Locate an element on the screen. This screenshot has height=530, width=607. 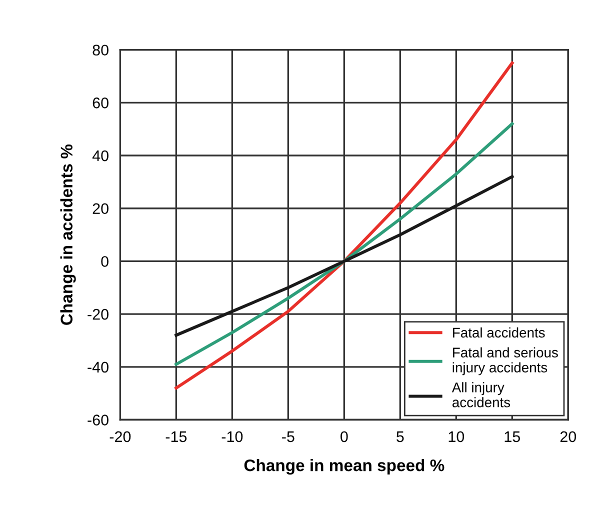
y-tick-label: -60 is located at coordinates (98, 420).